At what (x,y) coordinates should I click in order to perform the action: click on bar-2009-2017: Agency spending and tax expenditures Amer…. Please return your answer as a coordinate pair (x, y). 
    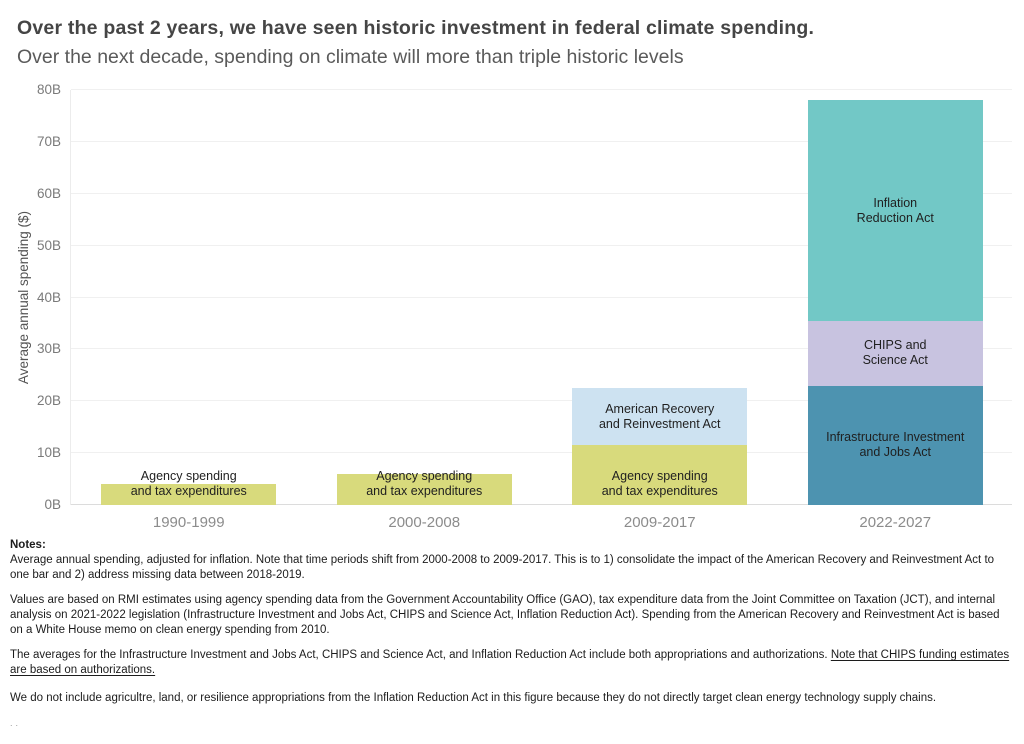
    Looking at the image, I should click on (660, 297).